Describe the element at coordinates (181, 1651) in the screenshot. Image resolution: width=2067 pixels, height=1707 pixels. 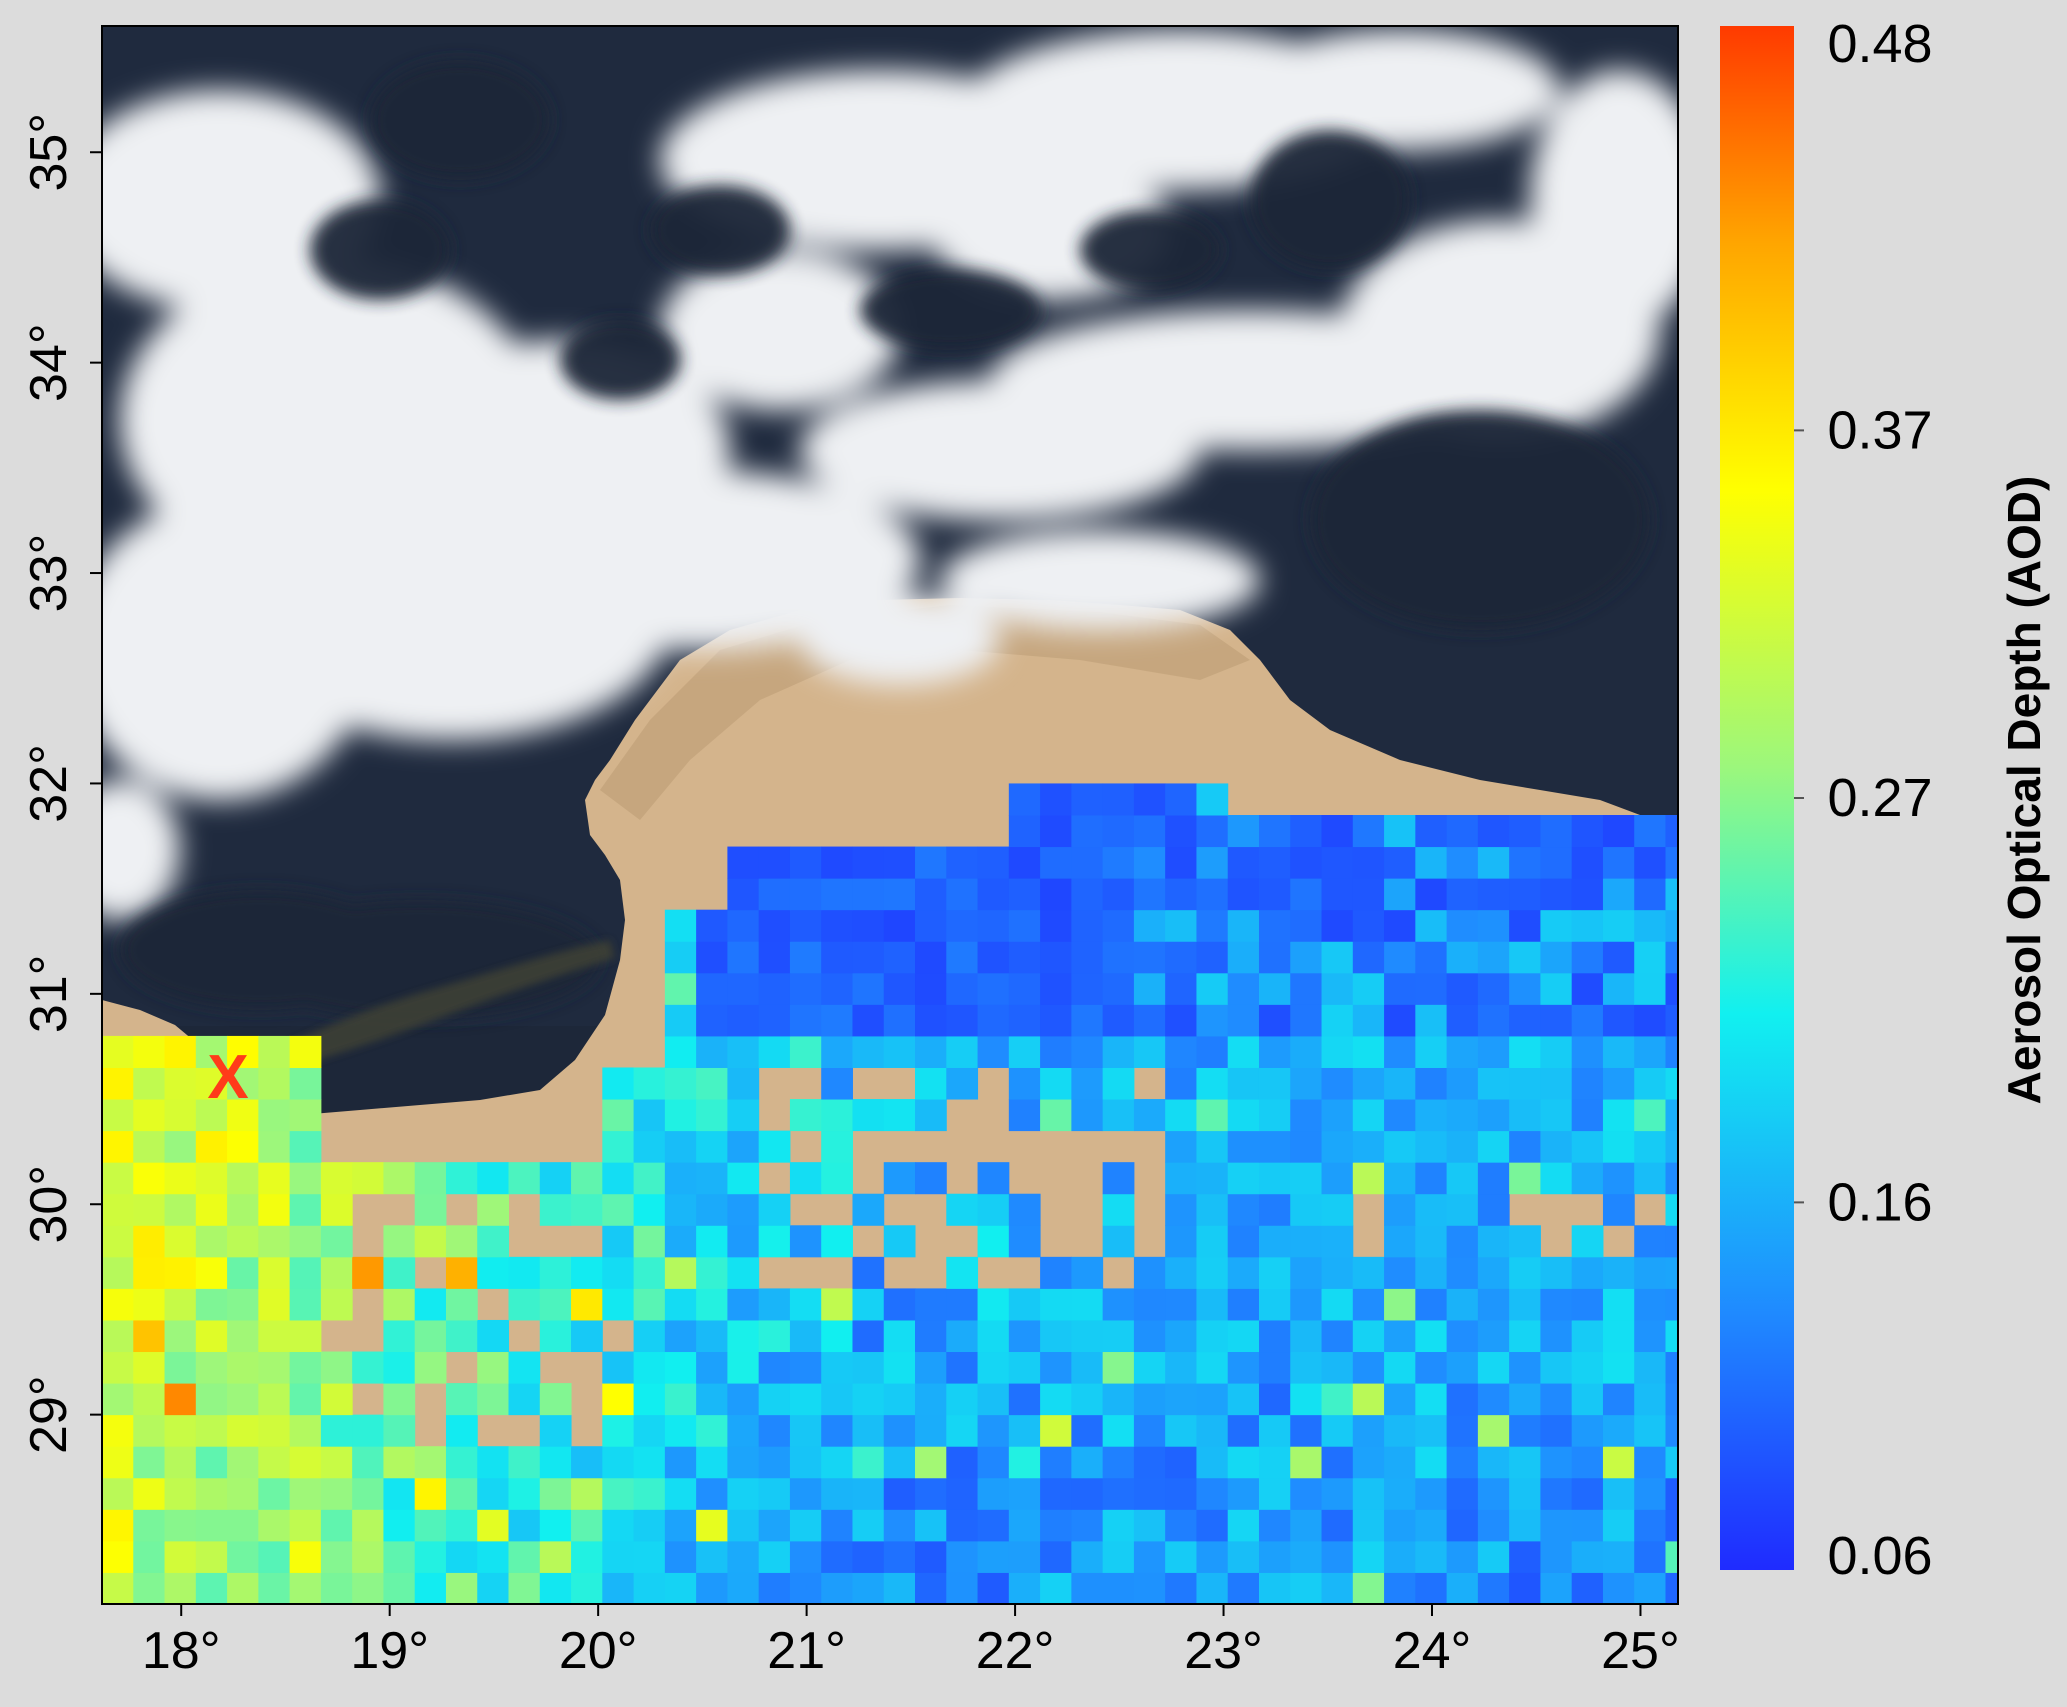
I see `x-tick-label: 18°` at that location.